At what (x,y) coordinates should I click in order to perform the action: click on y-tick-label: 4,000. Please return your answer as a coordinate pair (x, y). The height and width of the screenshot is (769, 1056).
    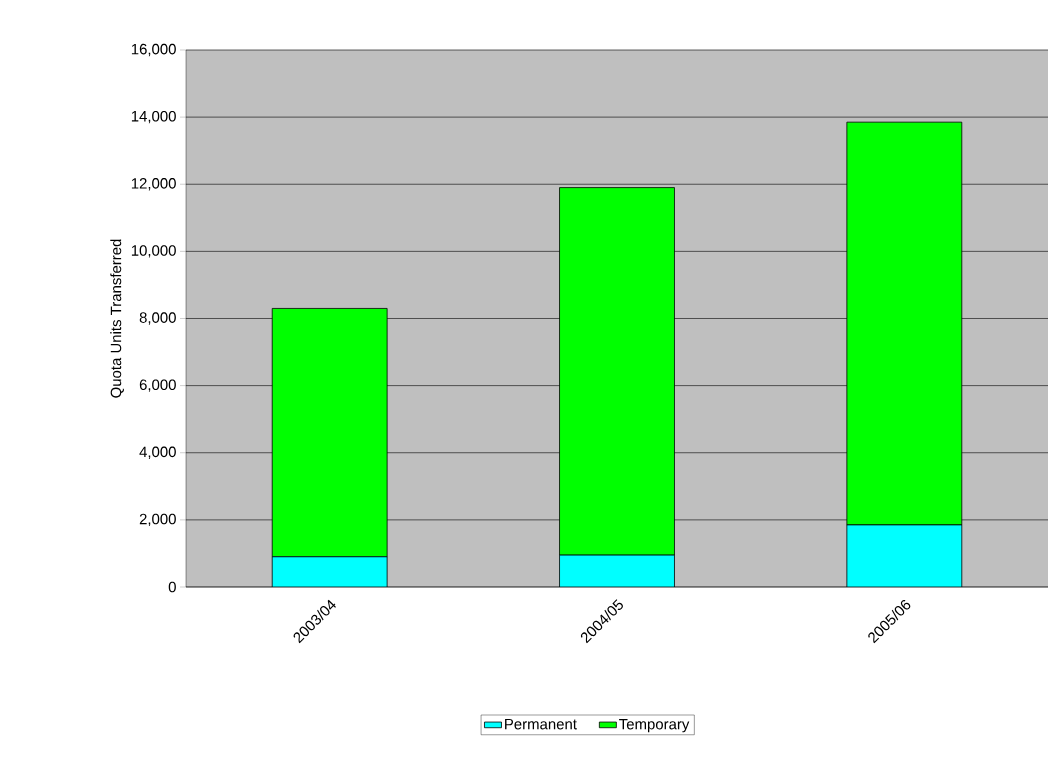
    Looking at the image, I should click on (157, 452).